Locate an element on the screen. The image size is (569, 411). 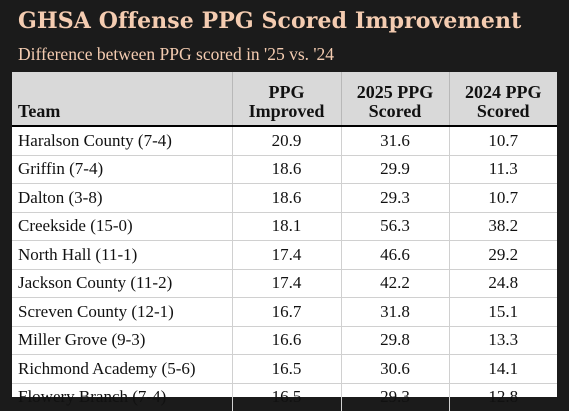
table-row: Haralson County (7-4) 20.9 31.6 10.7 is located at coordinates (284, 141).